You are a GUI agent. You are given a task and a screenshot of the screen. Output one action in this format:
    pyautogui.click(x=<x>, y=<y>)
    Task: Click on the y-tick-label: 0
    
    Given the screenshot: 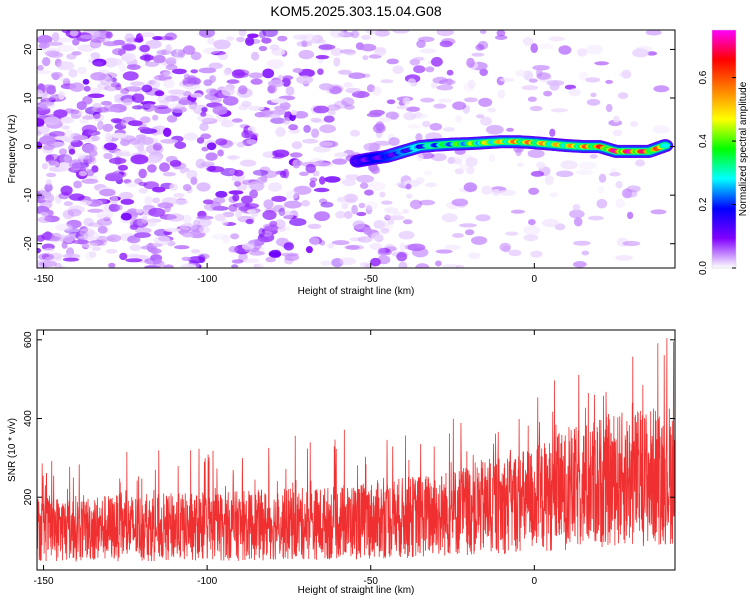 What is the action you would take?
    pyautogui.click(x=28, y=146)
    